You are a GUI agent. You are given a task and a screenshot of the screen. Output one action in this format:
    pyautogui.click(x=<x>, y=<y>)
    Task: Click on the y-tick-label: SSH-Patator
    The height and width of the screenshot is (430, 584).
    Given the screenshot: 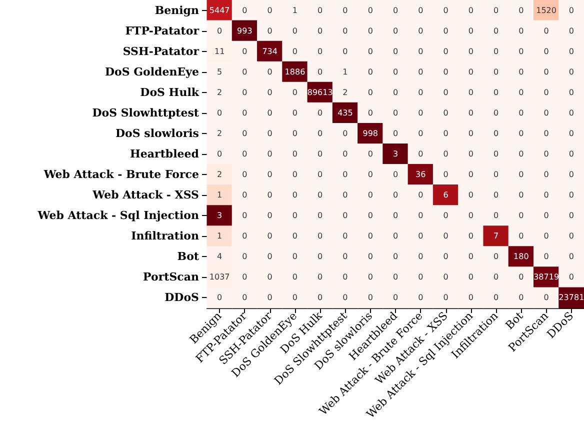 What is the action you would take?
    pyautogui.click(x=161, y=51)
    